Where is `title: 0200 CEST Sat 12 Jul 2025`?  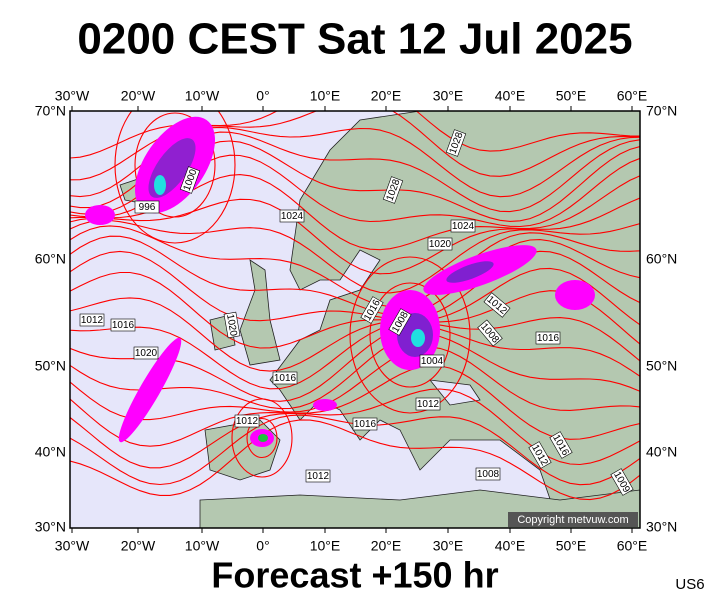
title: 0200 CEST Sat 12 Jul 2025 is located at coordinates (354, 39).